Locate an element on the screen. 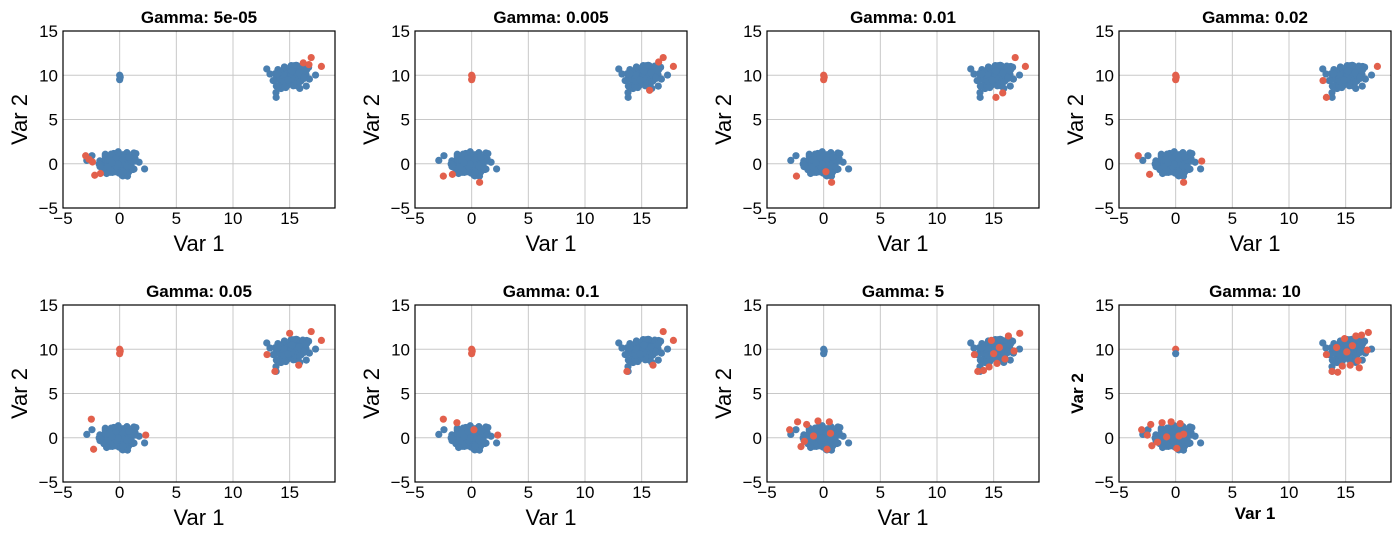 This screenshot has width=1400, height=540. scatter-panel-3: −5 0 5 10 15 −5 0 5 10 15 Gamma: 0.01 Var 1 Var 2 is located at coordinates (875, 132).